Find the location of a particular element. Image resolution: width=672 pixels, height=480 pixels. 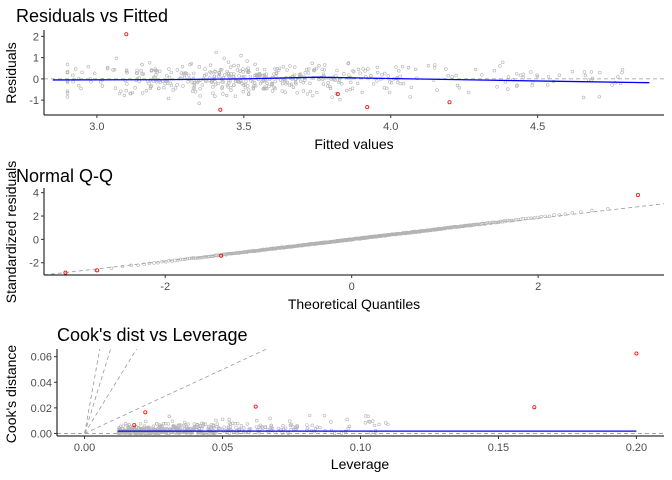

highlighted-point is located at coordinates (636, 353).